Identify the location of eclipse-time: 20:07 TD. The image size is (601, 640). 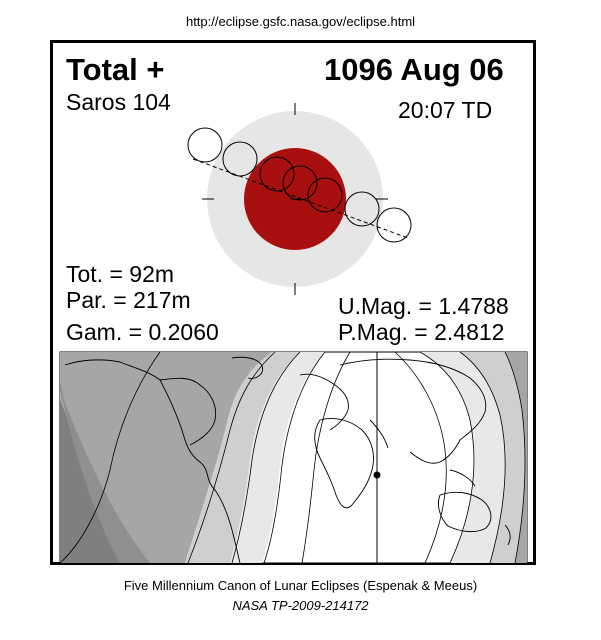
(445, 110).